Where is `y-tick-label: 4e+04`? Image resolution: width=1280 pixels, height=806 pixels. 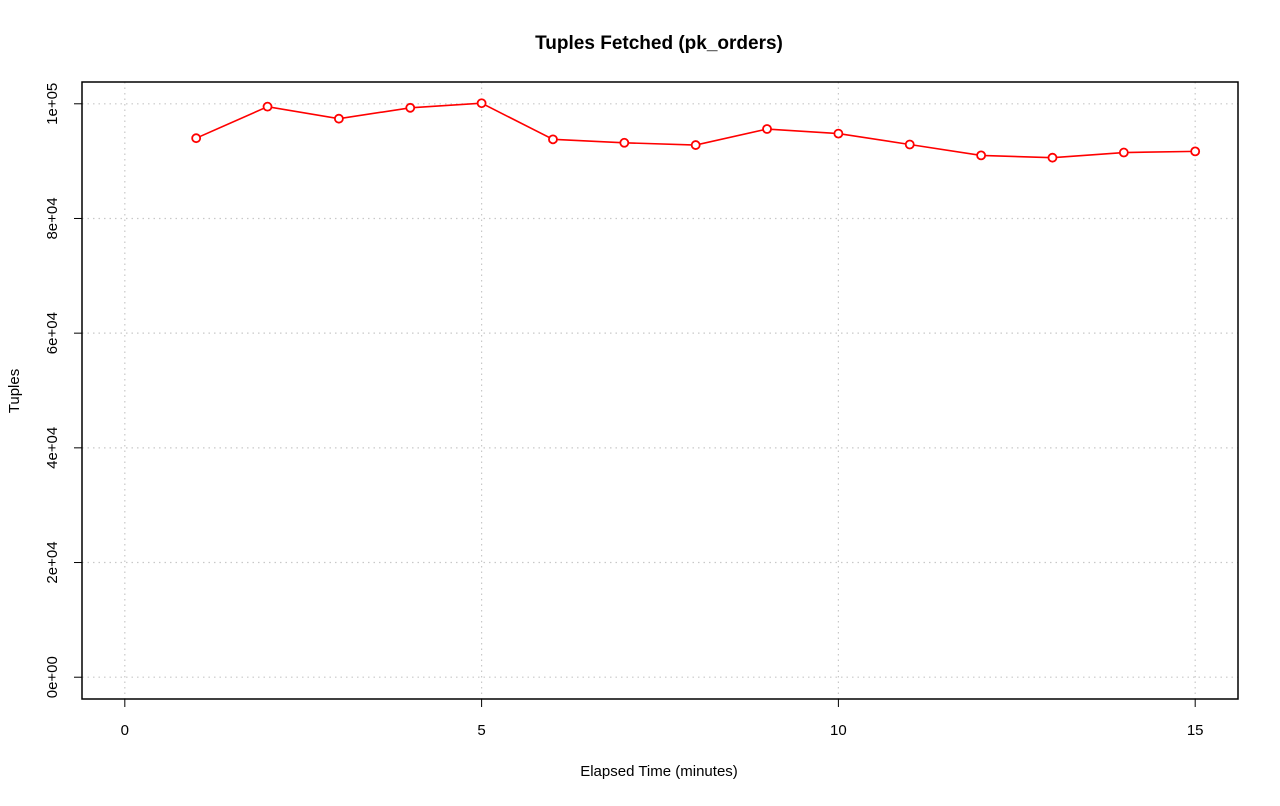
y-tick-label: 4e+04 is located at coordinates (52, 448).